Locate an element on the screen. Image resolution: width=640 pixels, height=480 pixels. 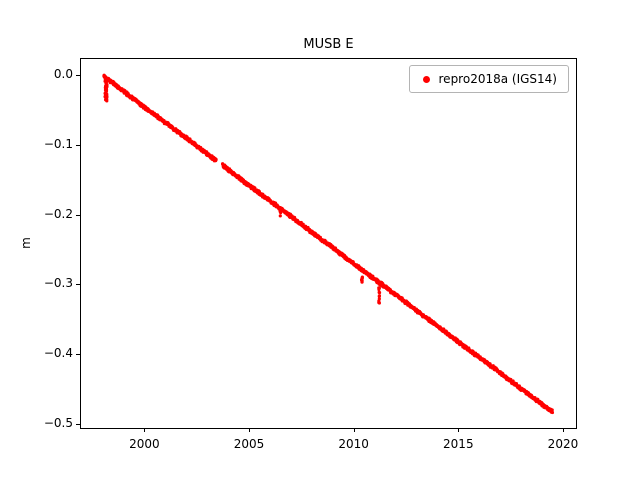
legend: repro2018a (IGS14) is located at coordinates (488, 79).